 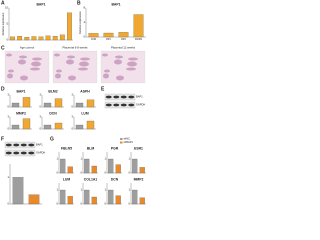 What do you see at coordinates (8, 24) in the screenshot?
I see `y-tick-label: 5` at bounding box center [8, 24].